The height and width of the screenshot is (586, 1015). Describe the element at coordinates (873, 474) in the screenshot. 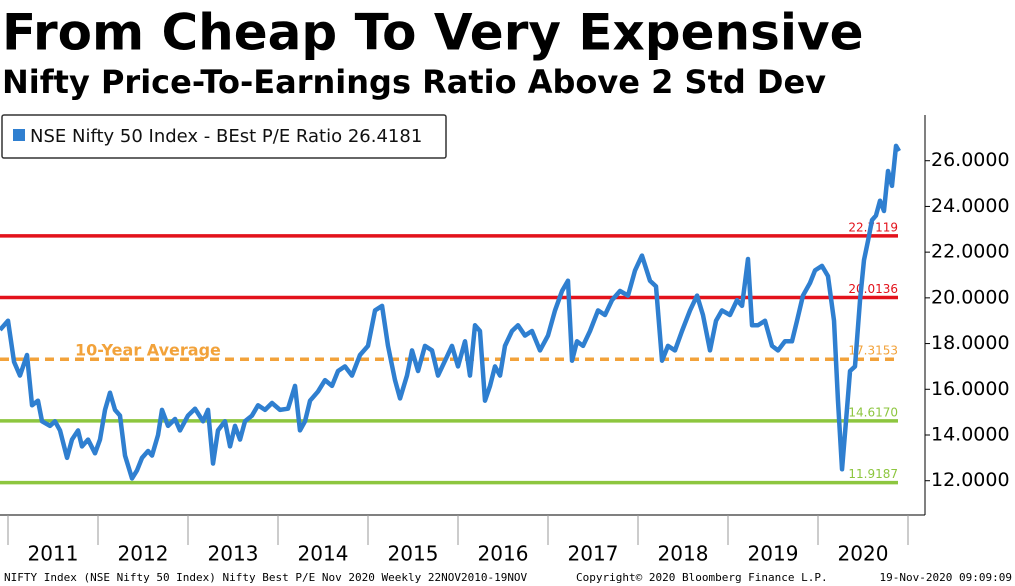

I see `reference-label: 11.9187` at that location.